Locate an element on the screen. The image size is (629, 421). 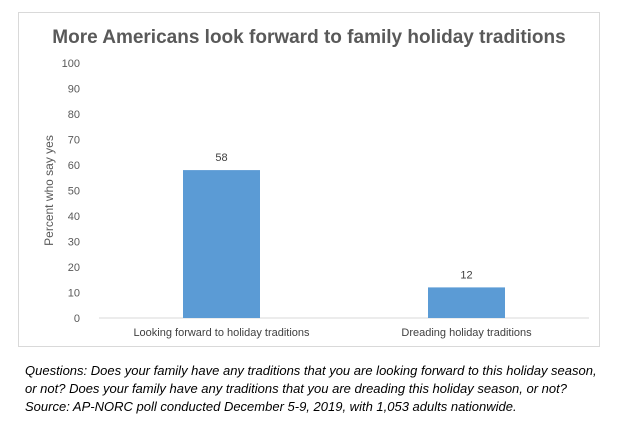
category-label: Looking forward to holiday traditions is located at coordinates (221, 333).